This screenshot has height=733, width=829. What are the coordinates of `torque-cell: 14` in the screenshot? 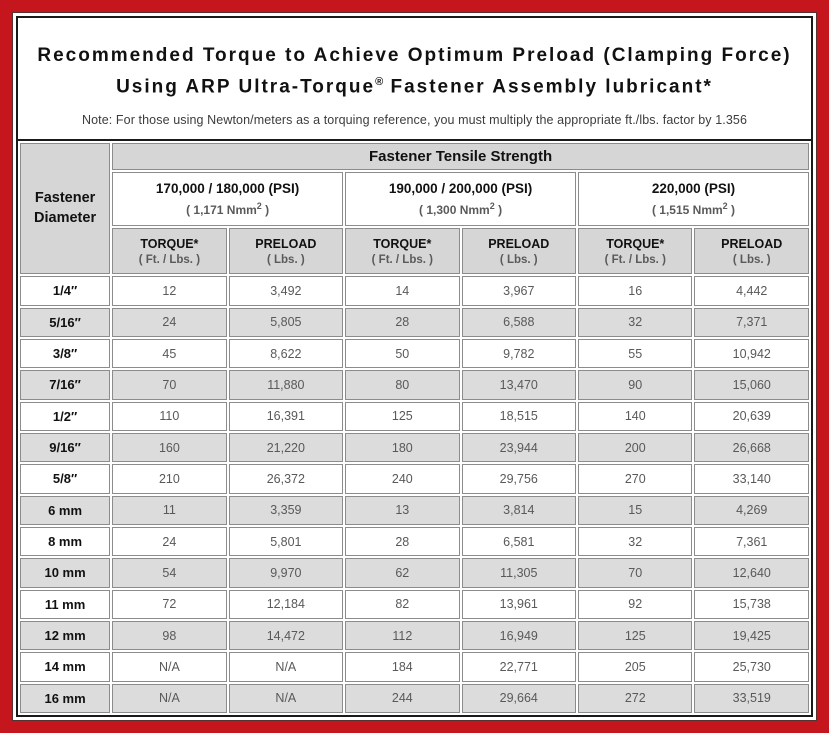 It's located at (402, 291).